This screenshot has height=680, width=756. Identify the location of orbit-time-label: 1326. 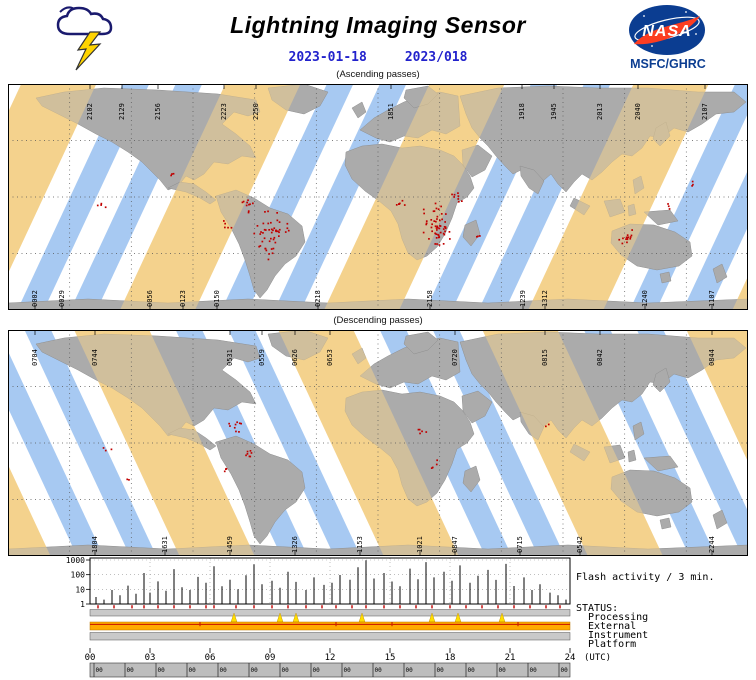
(295, 544).